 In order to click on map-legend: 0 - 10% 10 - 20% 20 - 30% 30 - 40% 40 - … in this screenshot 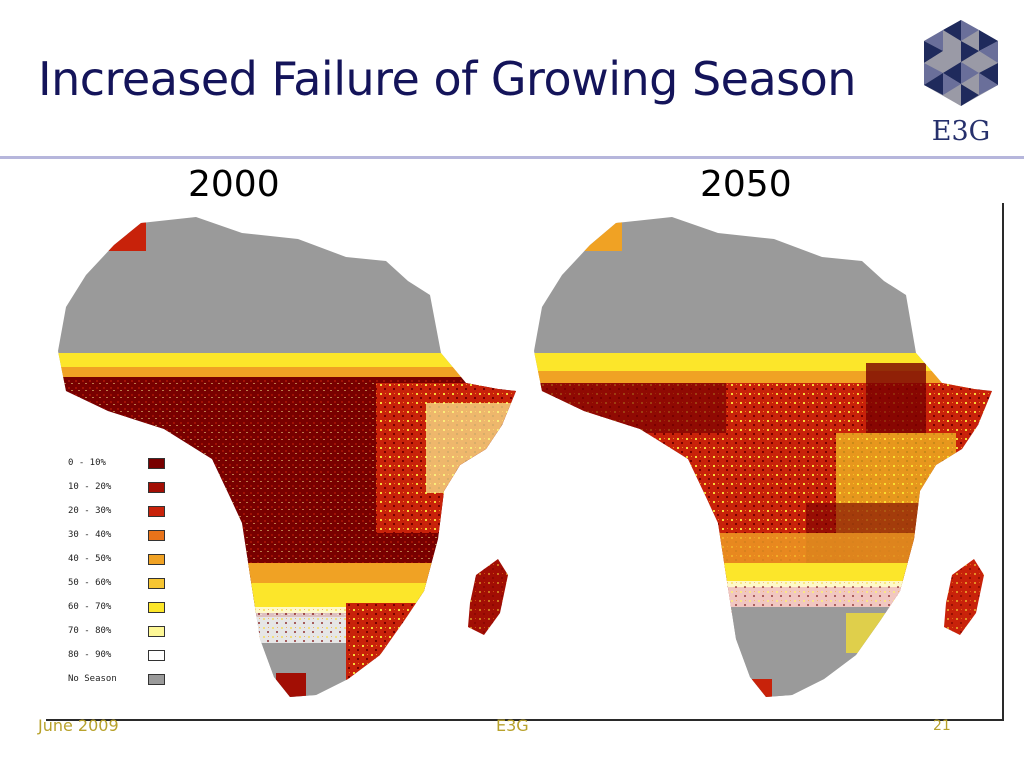, I will do `click(128, 575)`.